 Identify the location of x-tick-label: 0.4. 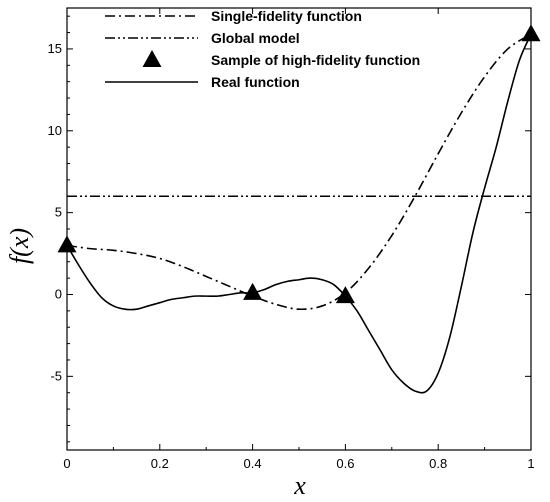
(253, 463).